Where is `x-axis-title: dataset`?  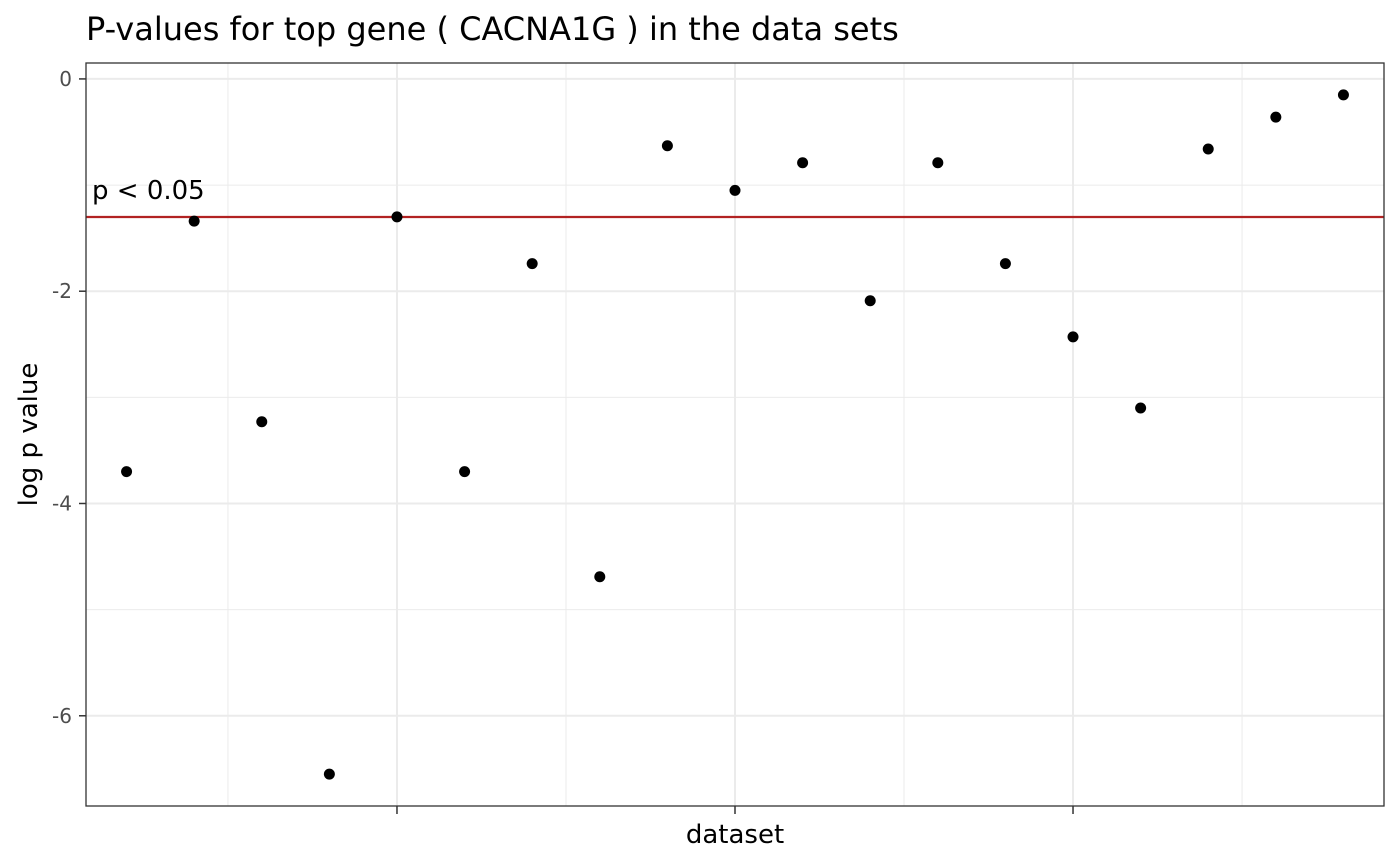
x-axis-title: dataset is located at coordinates (735, 835).